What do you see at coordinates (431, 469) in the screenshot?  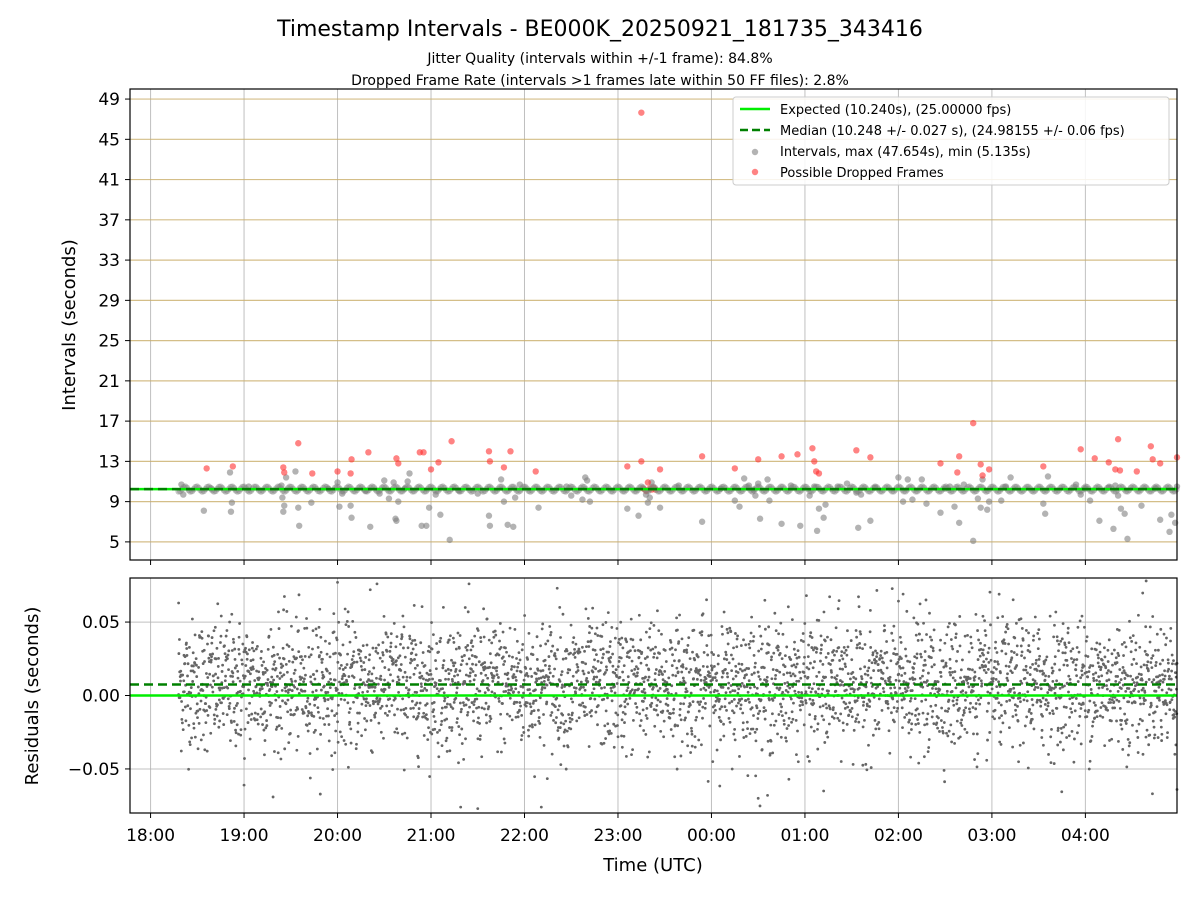 I see `dropped-frame-point` at bounding box center [431, 469].